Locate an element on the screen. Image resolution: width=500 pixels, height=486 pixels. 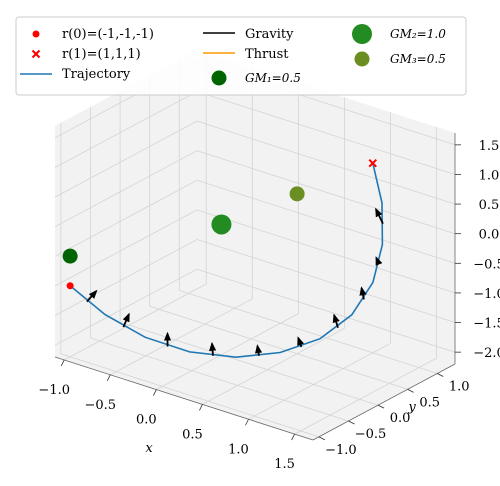
mass-marker-gm3 is located at coordinates (297, 194).